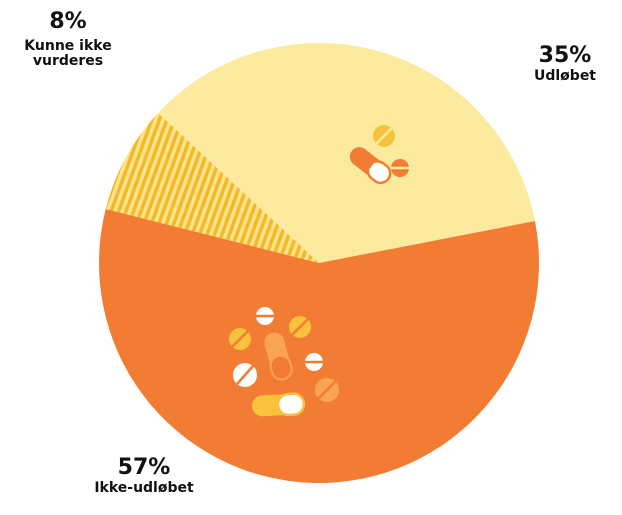 The image size is (622, 515). Describe the element at coordinates (68, 21) in the screenshot. I see `slice-percent: 8%` at that location.